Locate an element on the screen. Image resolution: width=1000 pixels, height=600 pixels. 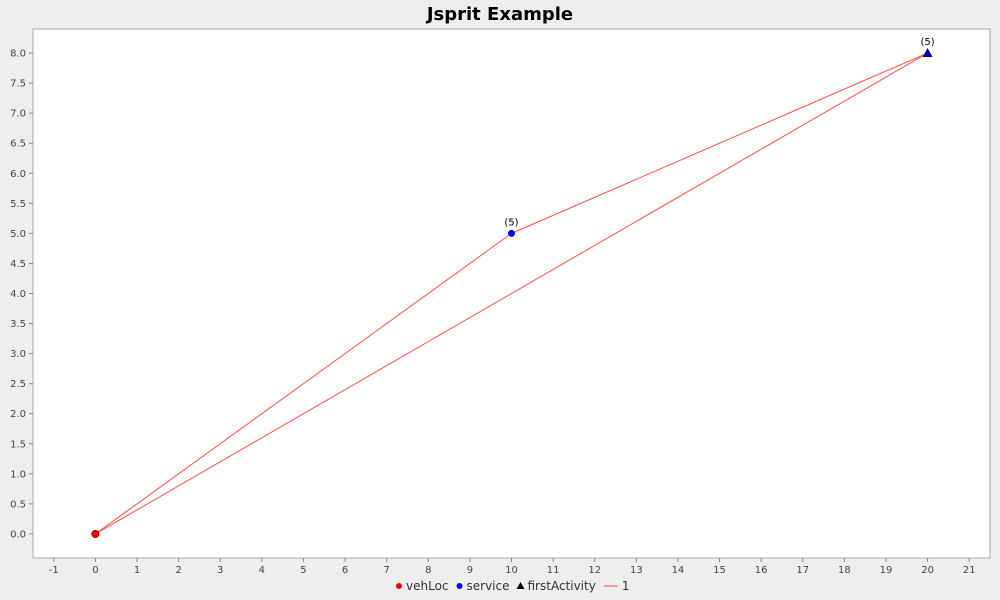
y-tick-label: 3.0 is located at coordinates (18, 354).